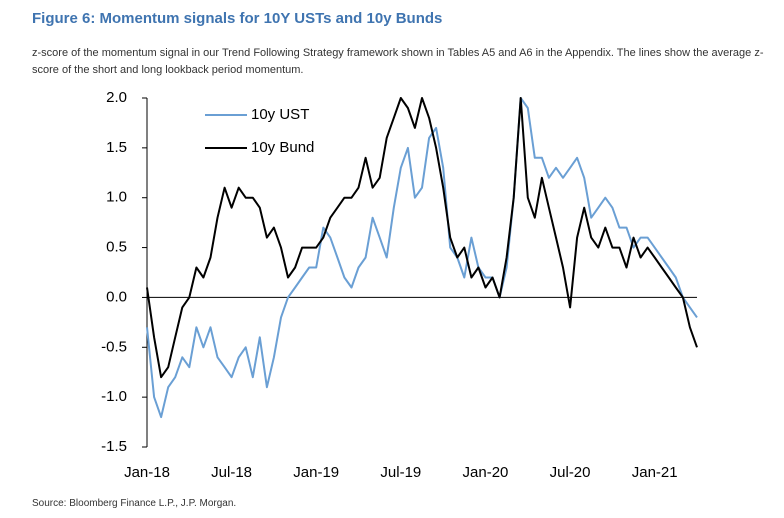 The width and height of the screenshot is (784, 518). Describe the element at coordinates (114, 346) in the screenshot. I see `y-tick-label: -0.5` at that location.